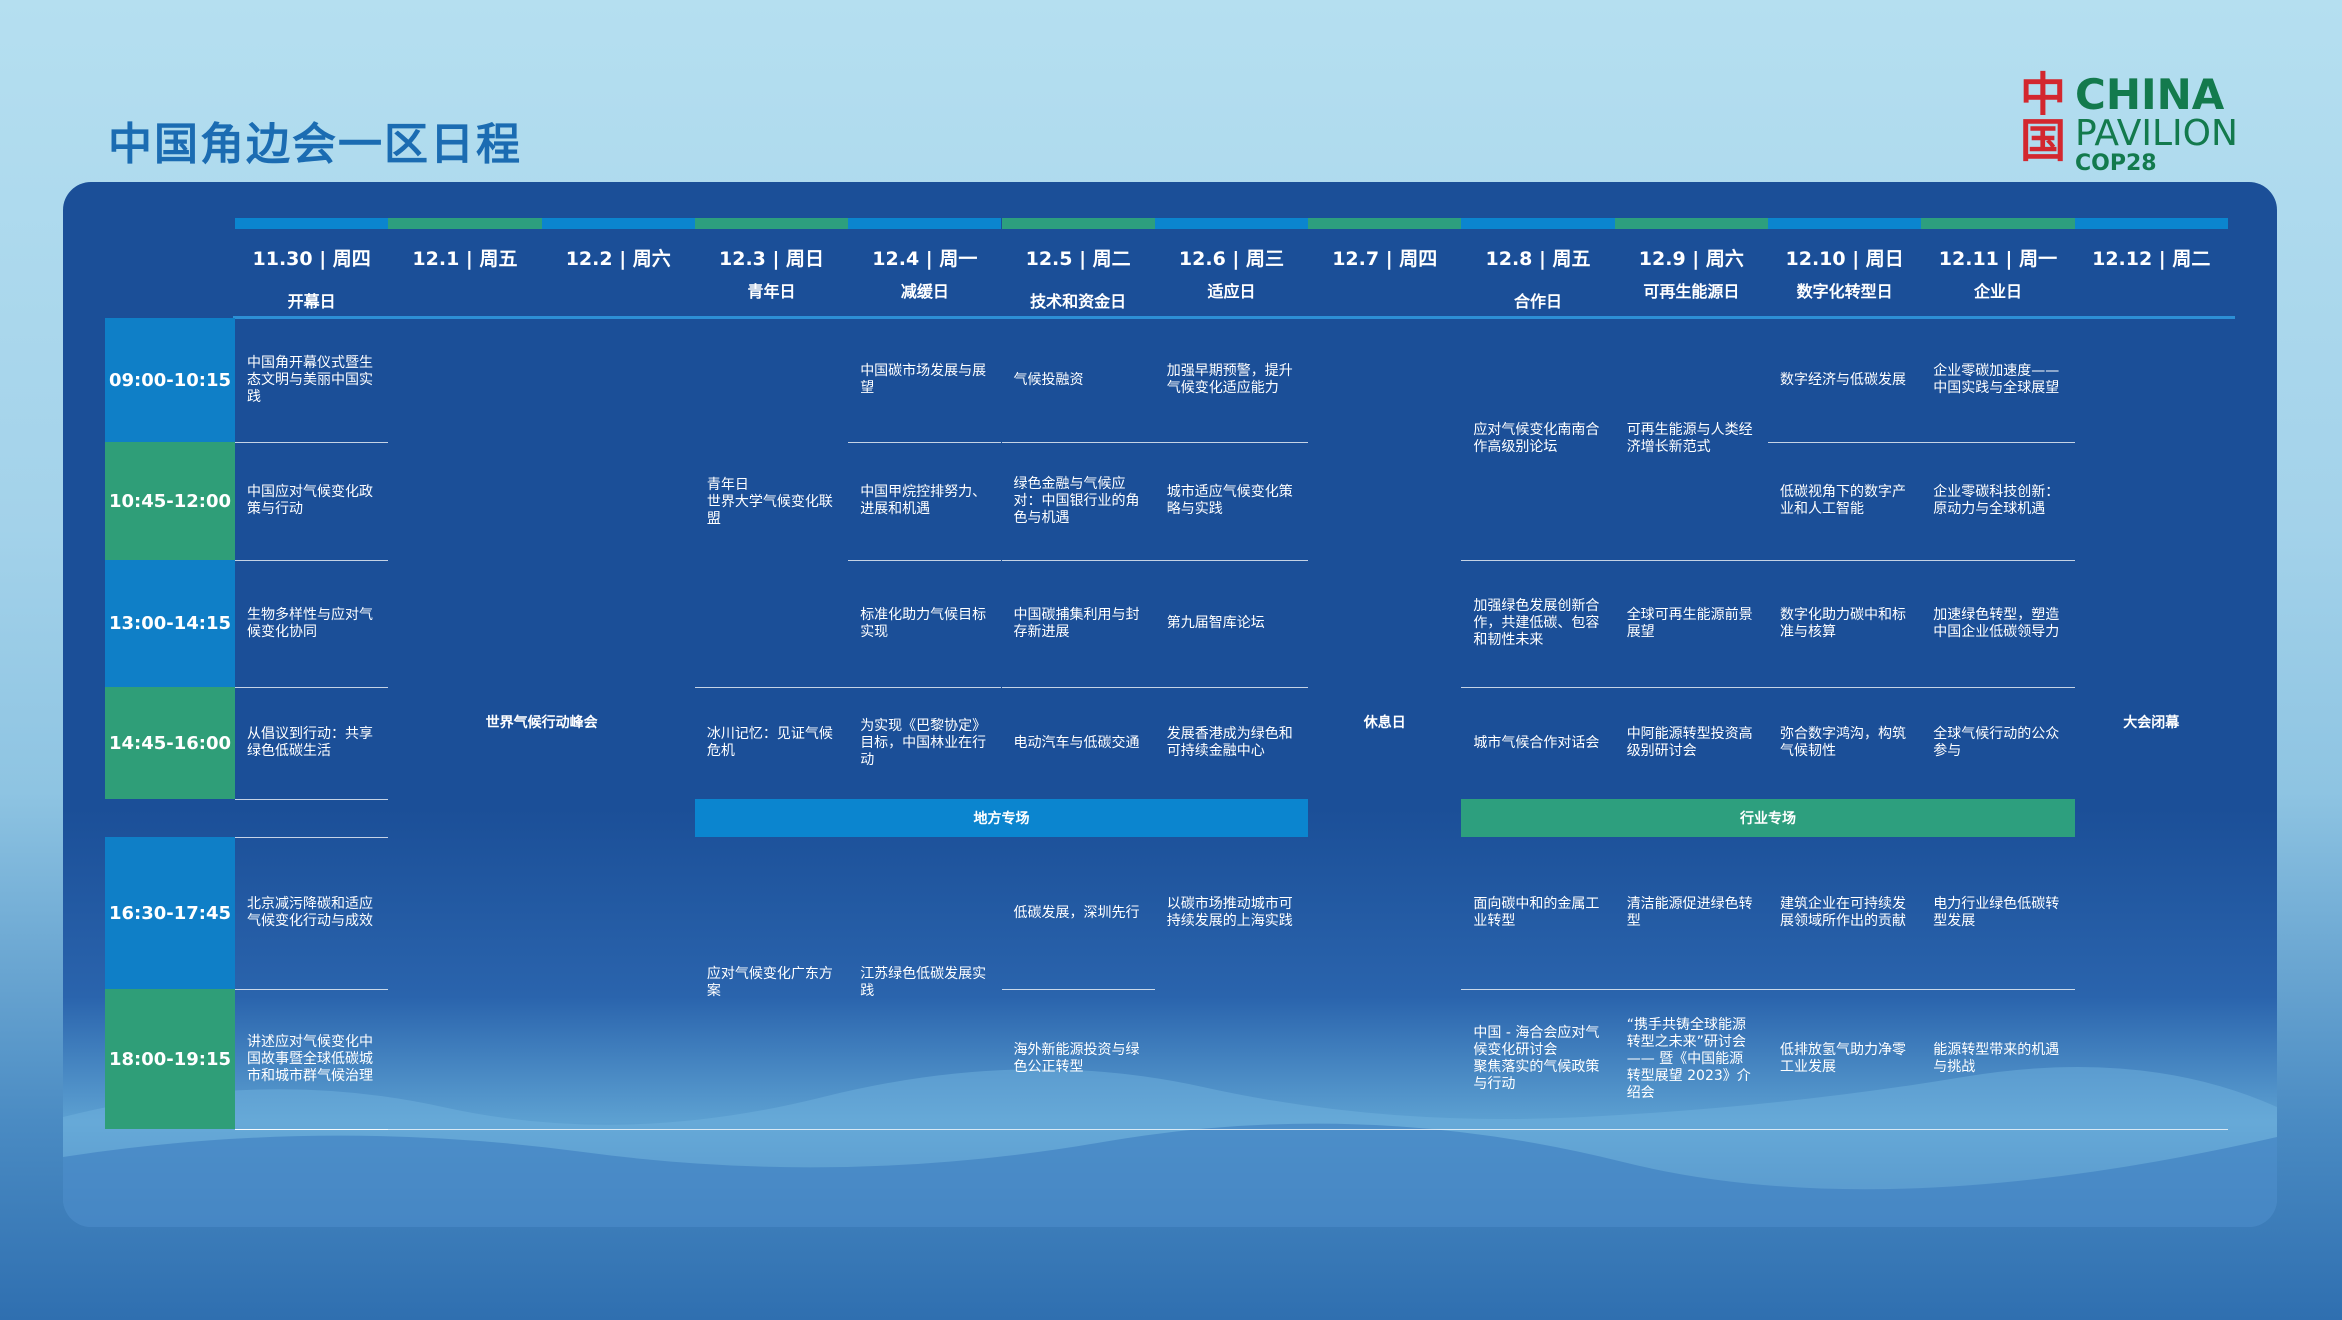 This screenshot has height=1320, width=2342. What do you see at coordinates (771, 291) in the screenshot?
I see `column-theme: 青年日` at bounding box center [771, 291].